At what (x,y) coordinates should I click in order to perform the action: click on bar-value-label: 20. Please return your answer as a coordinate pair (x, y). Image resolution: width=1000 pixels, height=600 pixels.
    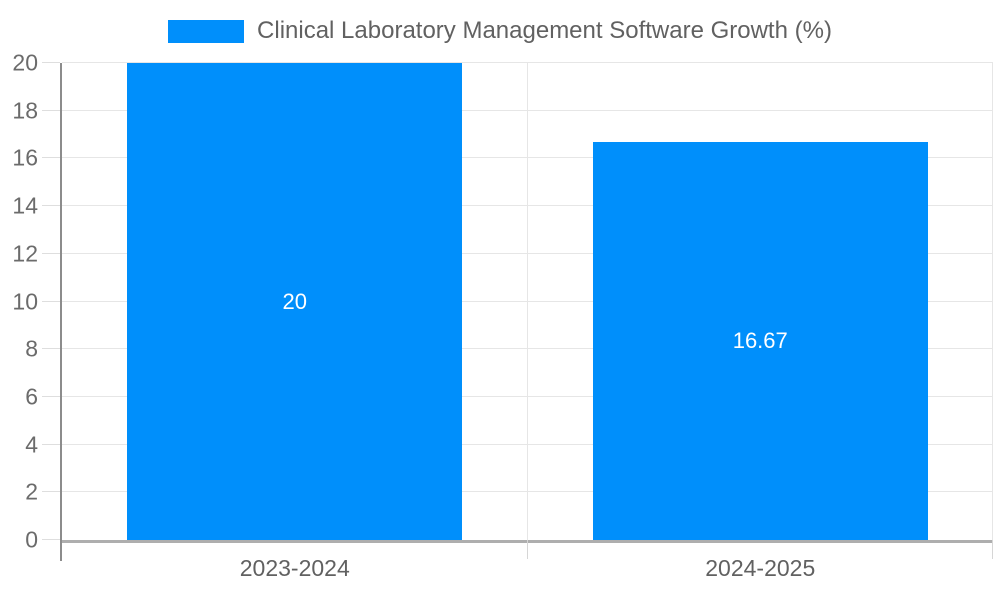
    Looking at the image, I should click on (294, 301).